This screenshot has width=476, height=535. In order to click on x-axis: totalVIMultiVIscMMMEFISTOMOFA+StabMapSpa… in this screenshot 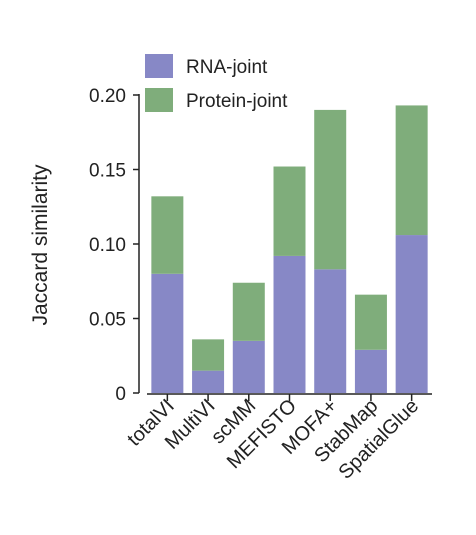, I will do `click(277, 438)`.